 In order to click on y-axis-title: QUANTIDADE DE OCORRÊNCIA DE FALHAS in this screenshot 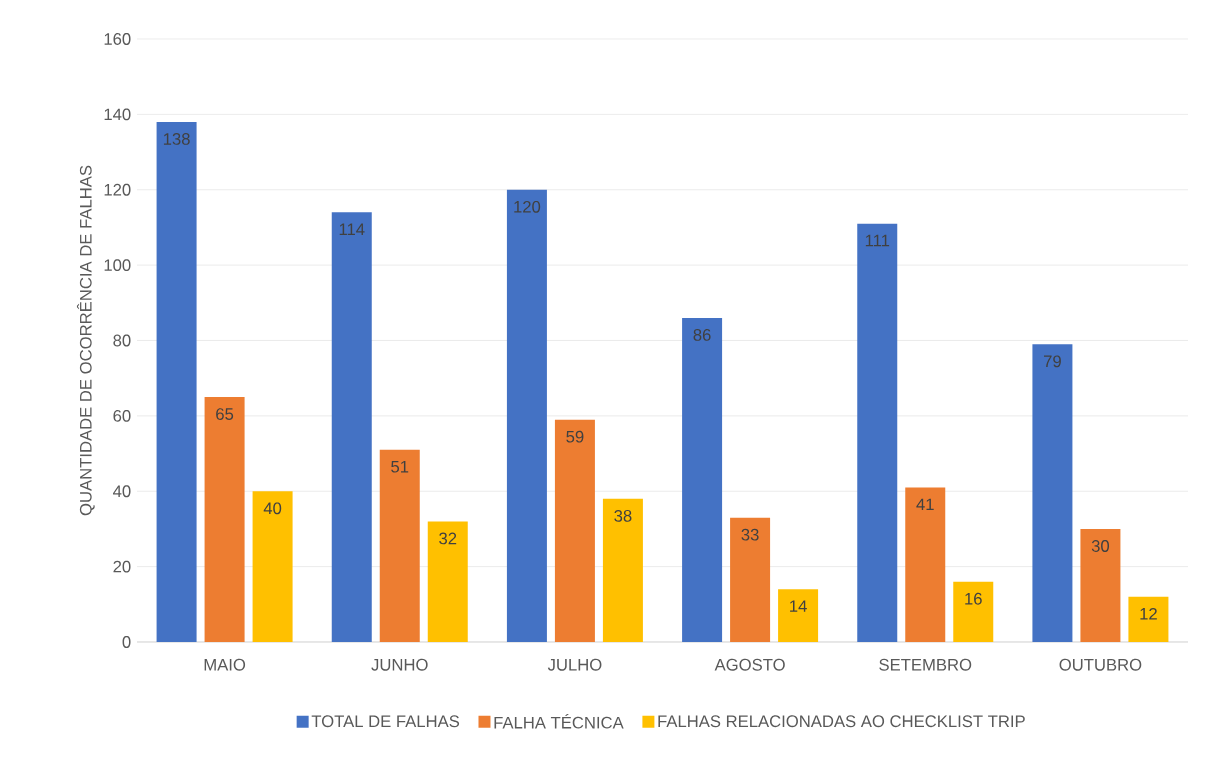, I will do `click(85, 340)`.